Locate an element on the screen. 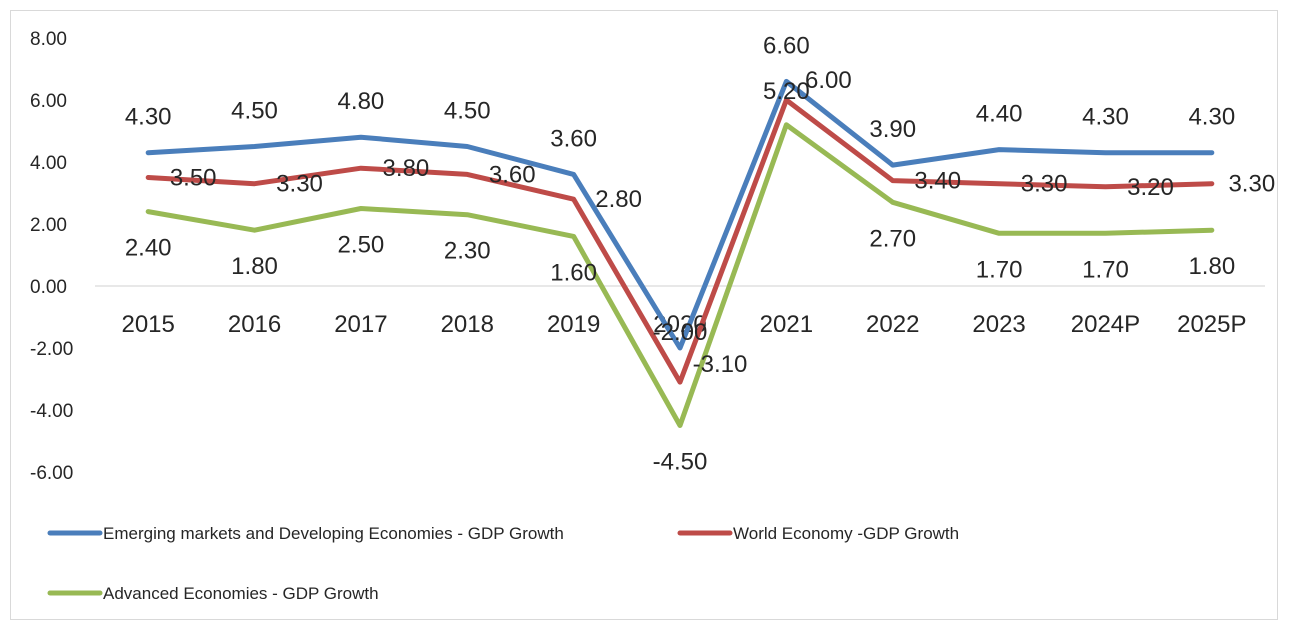 The image size is (1290, 630). x-tick-label: 2019 is located at coordinates (573, 324).